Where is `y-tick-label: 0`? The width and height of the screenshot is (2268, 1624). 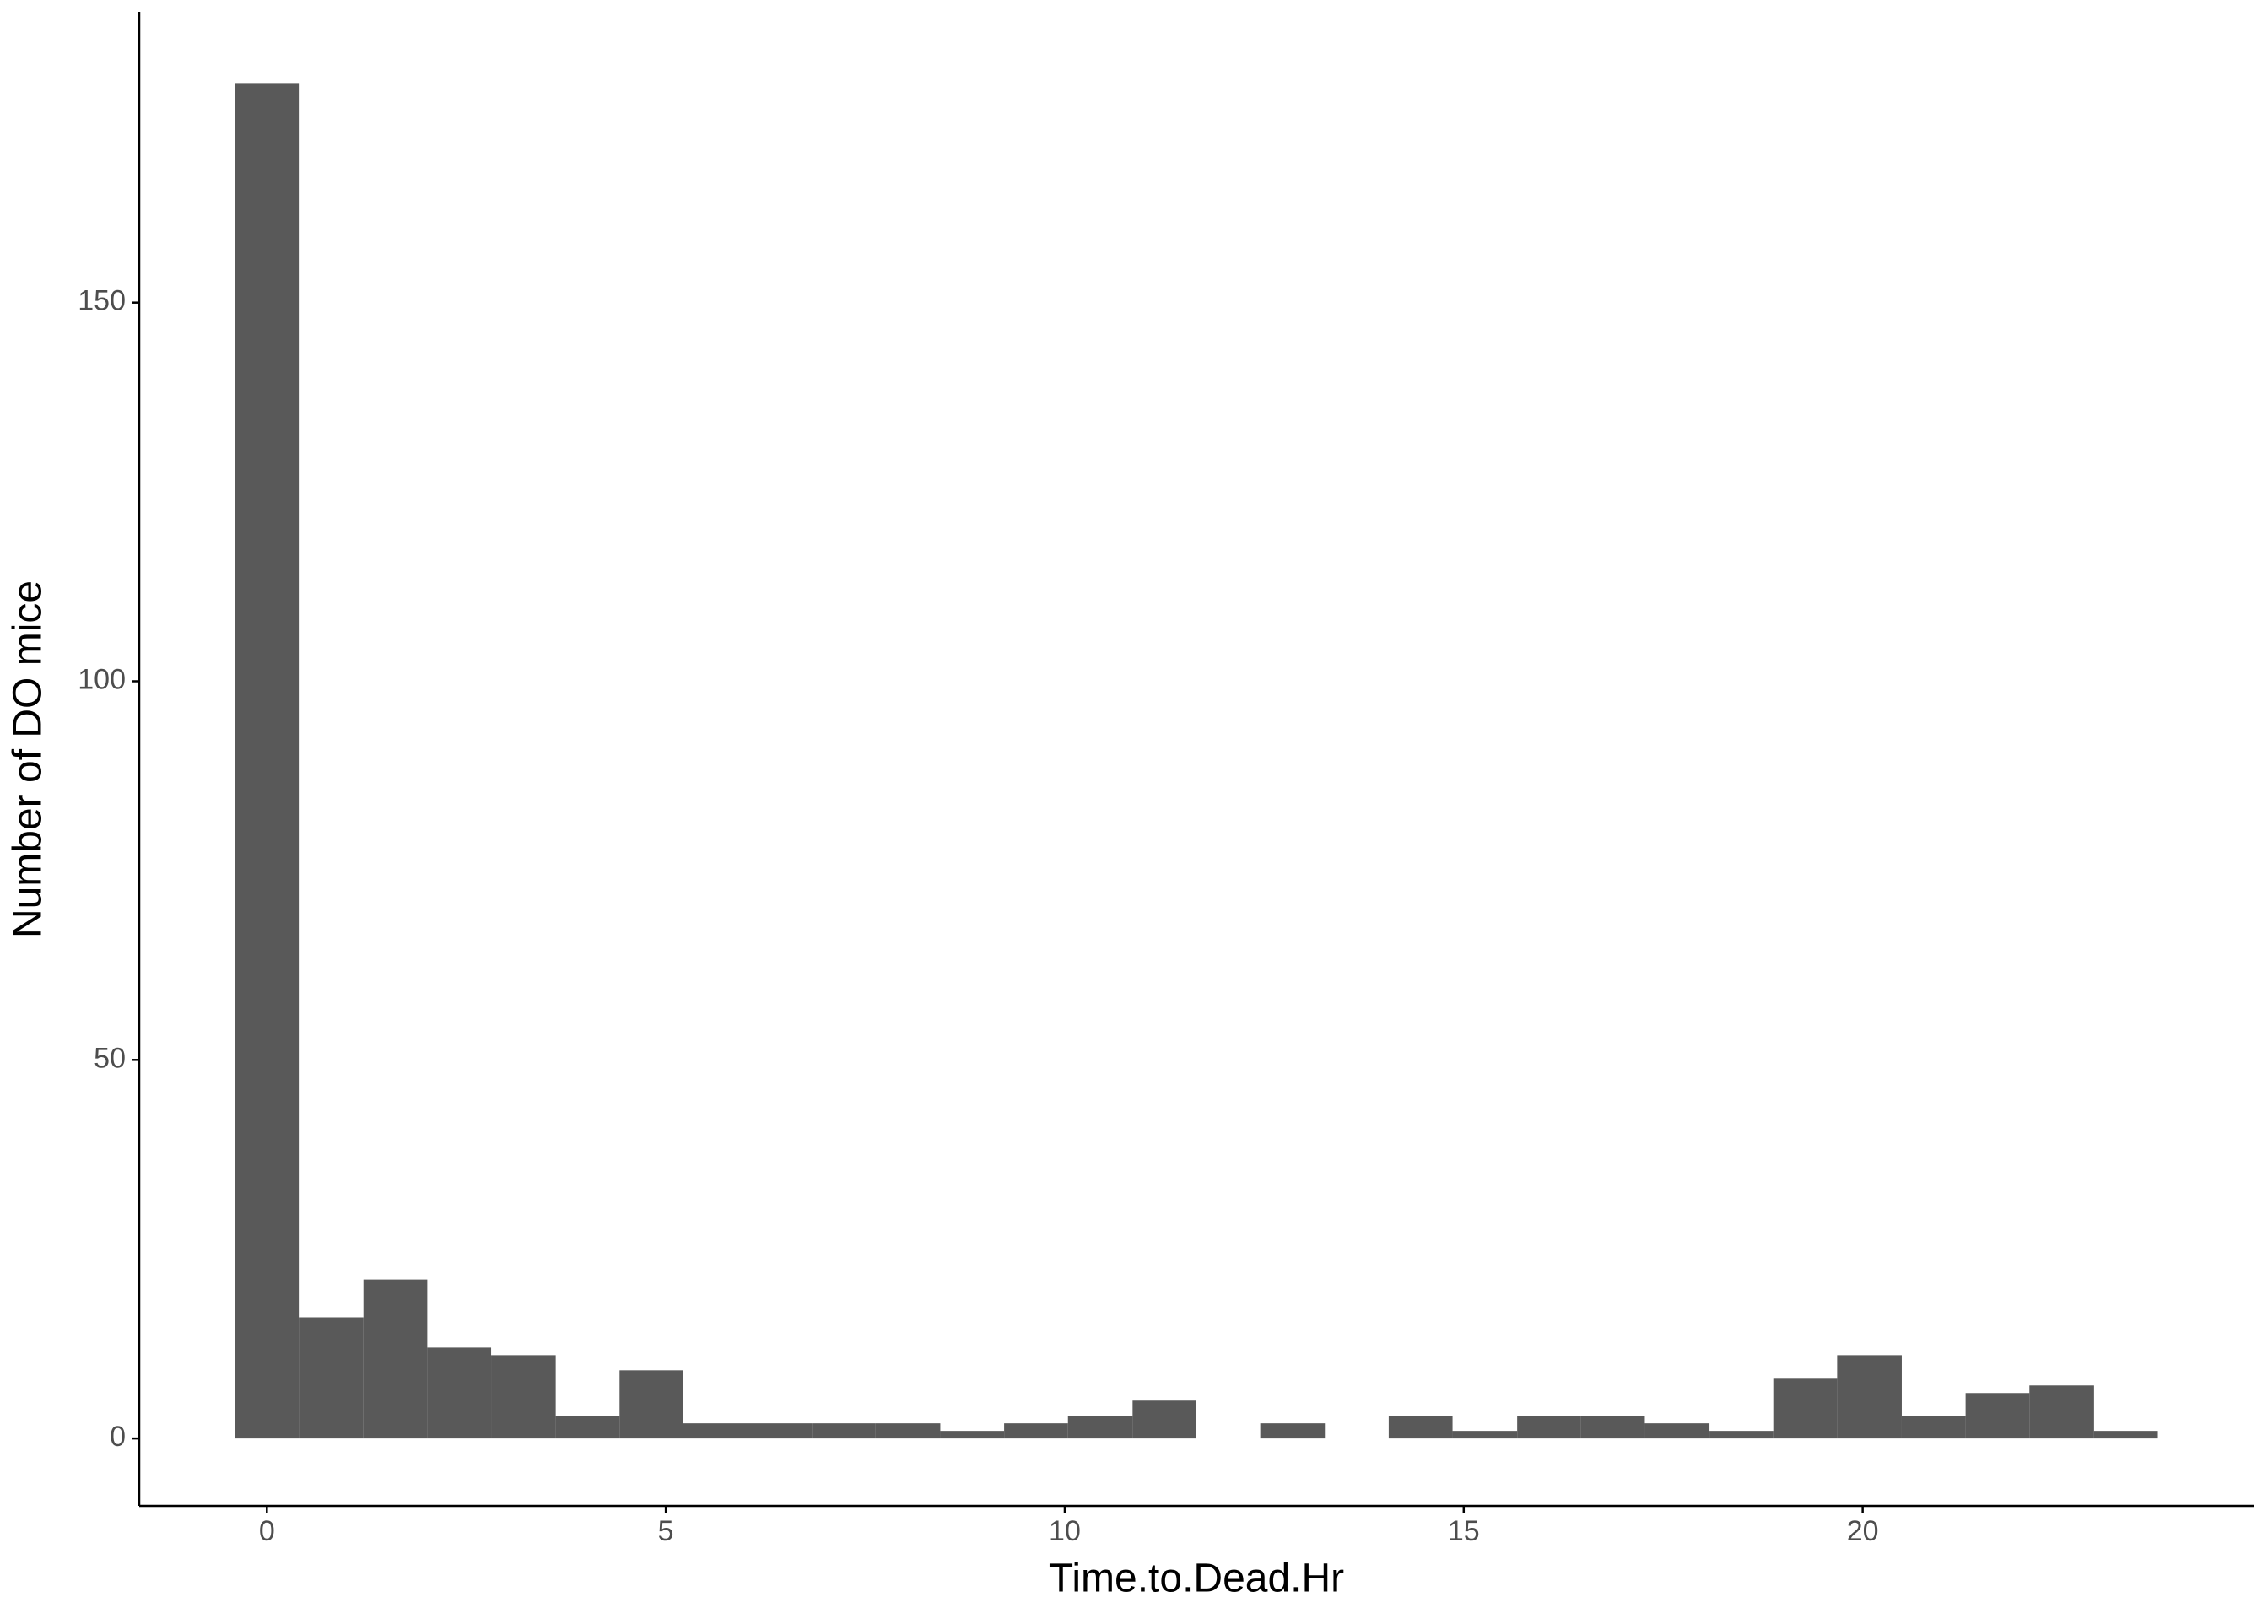 y-tick-label: 0 is located at coordinates (118, 1437).